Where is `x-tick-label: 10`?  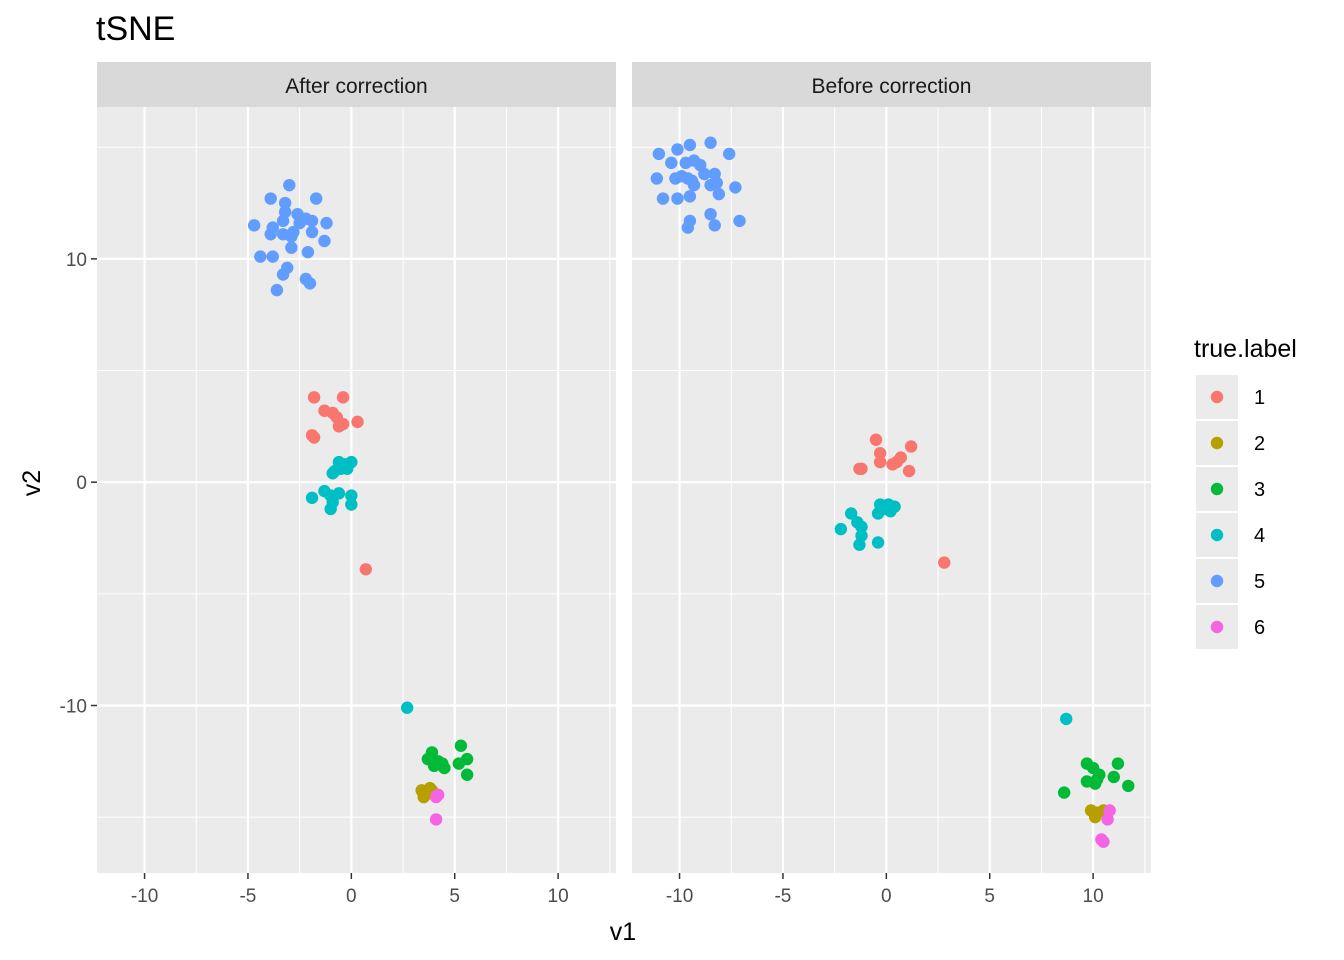 x-tick-label: 10 is located at coordinates (558, 896).